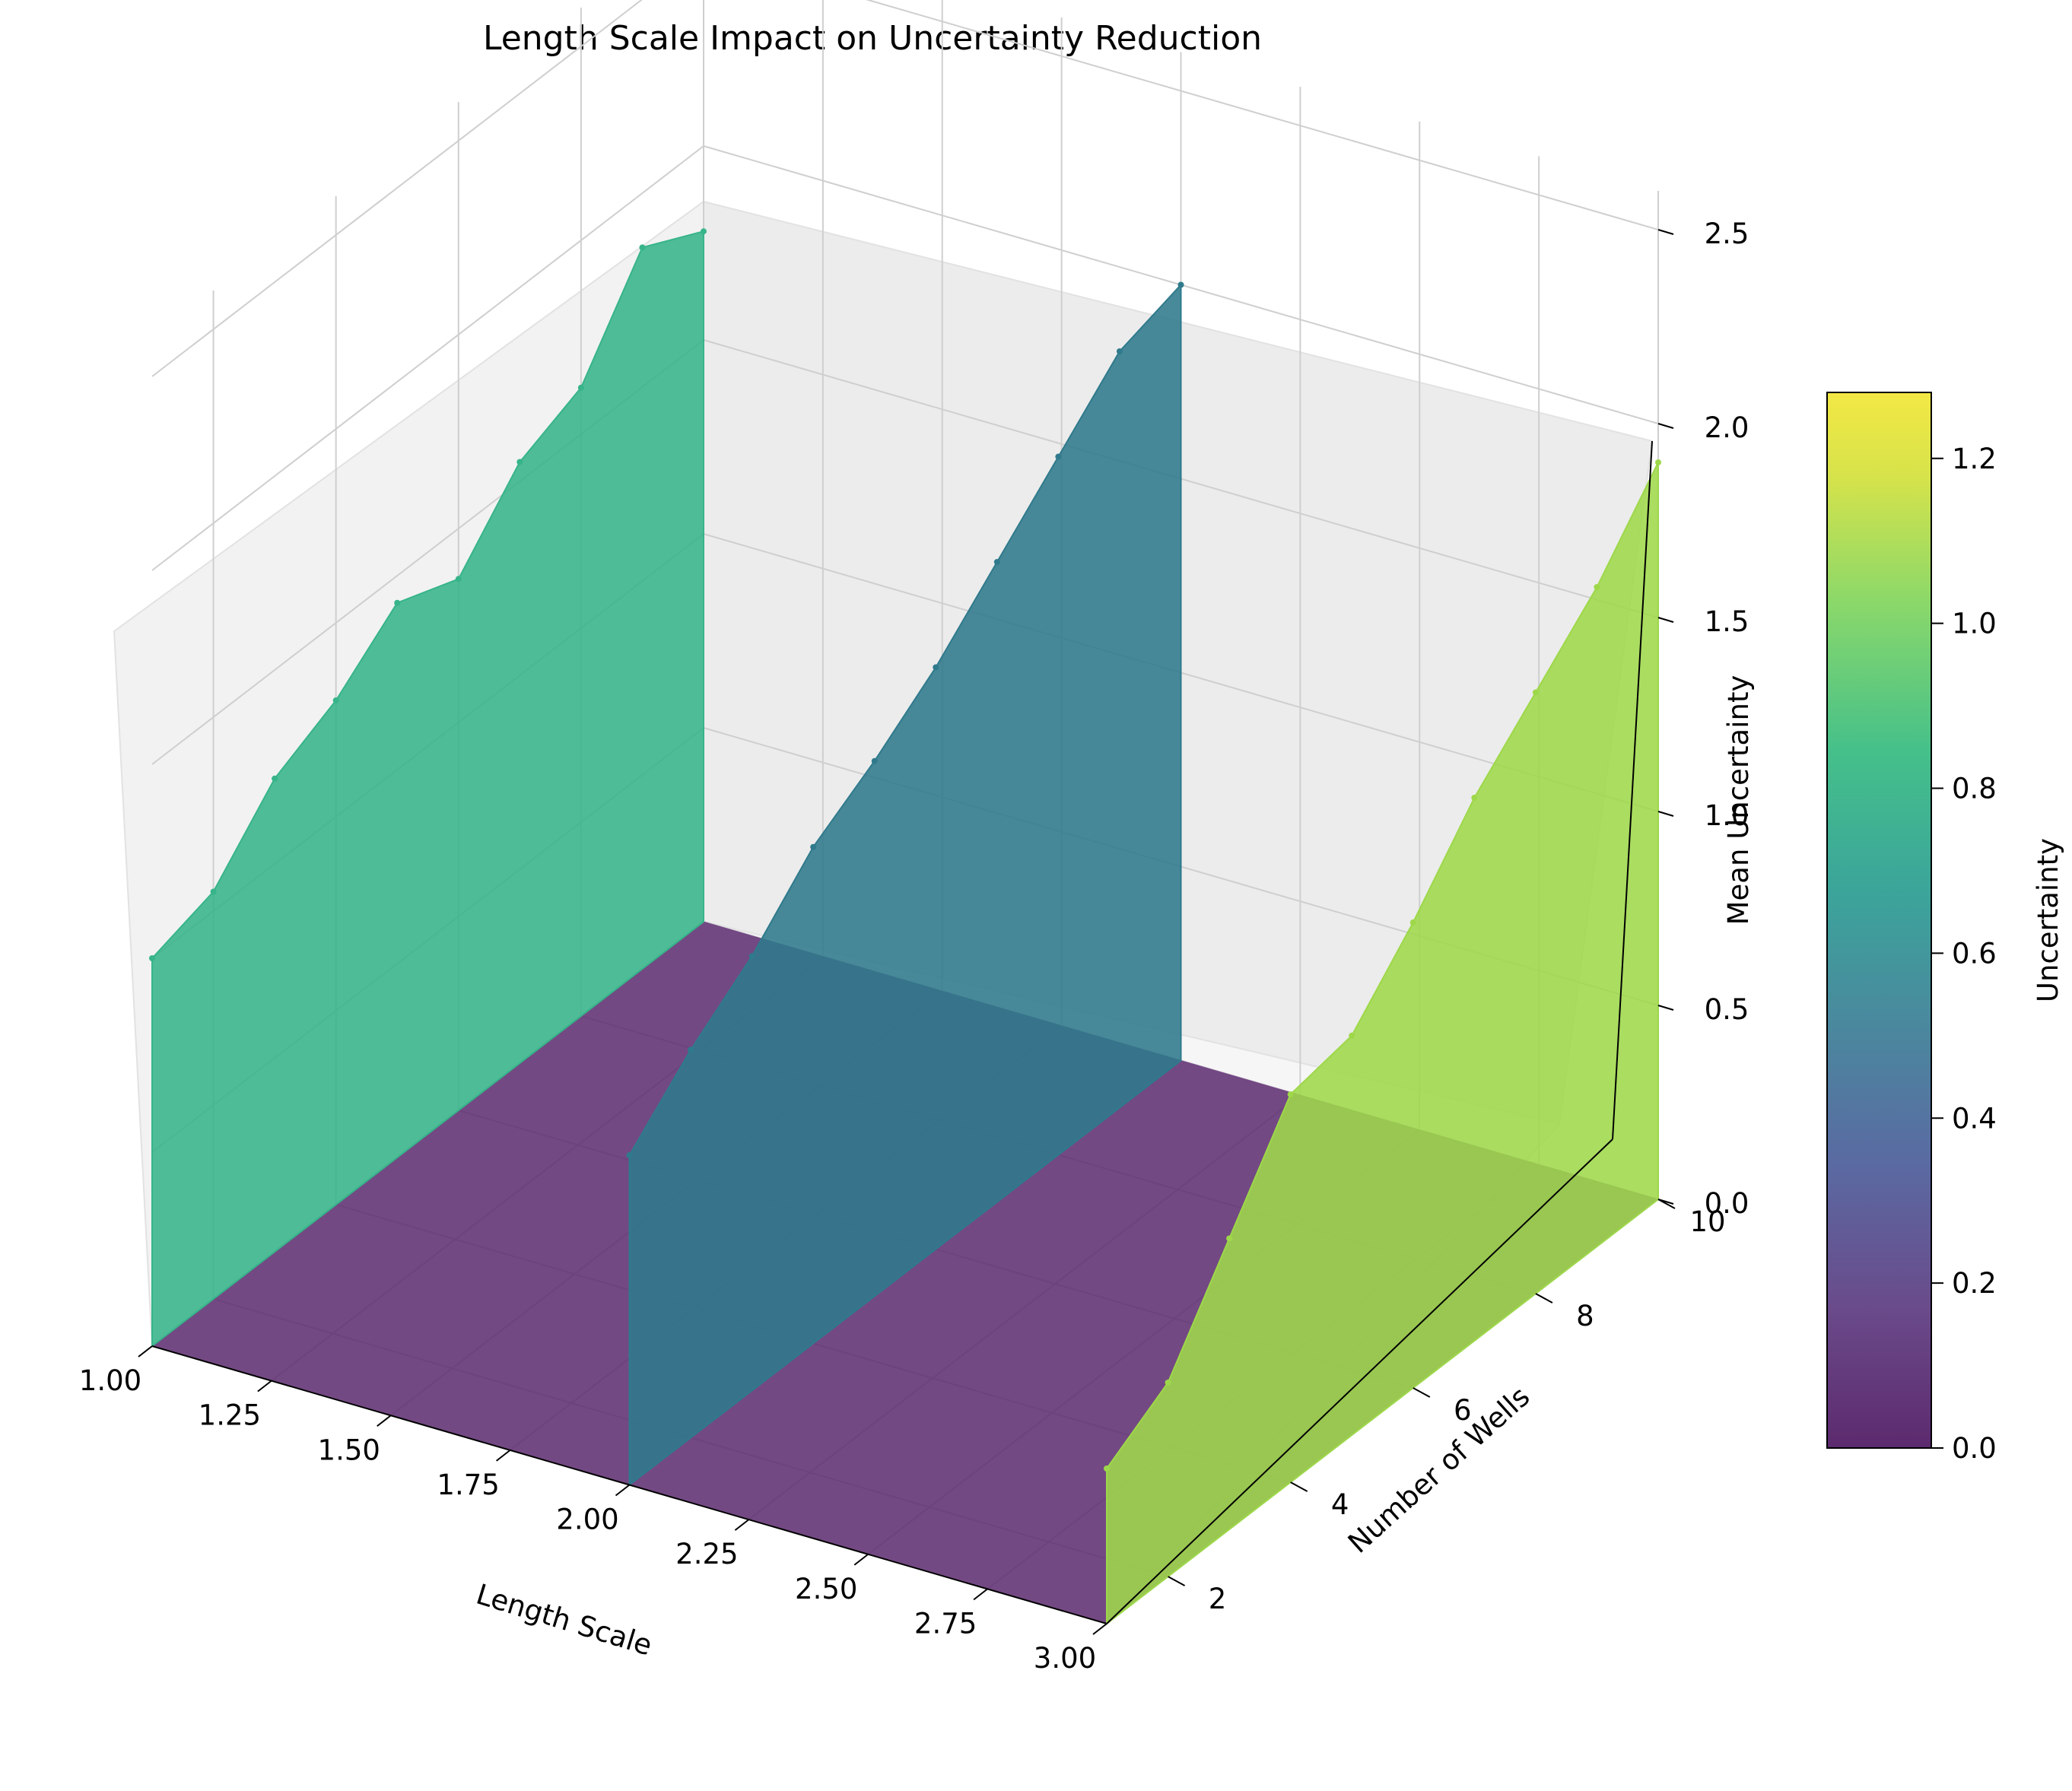  Describe the element at coordinates (706, 1554) in the screenshot. I see `x-tick-label: 2.25` at that location.